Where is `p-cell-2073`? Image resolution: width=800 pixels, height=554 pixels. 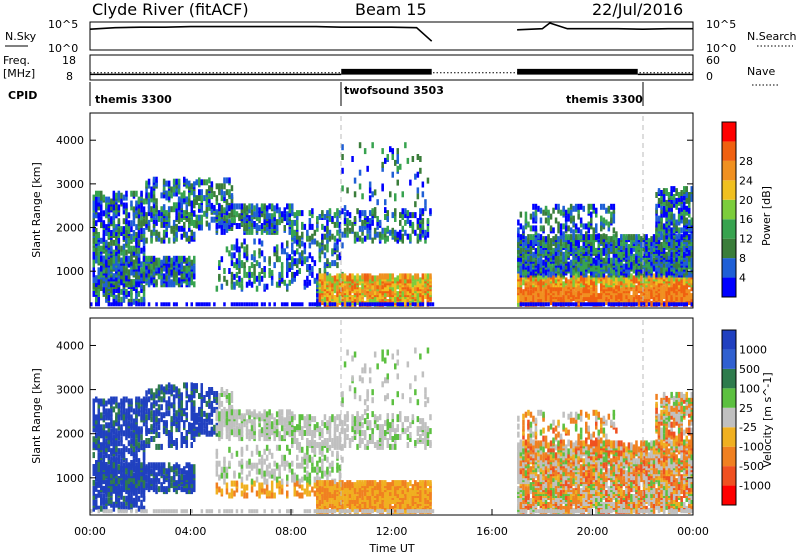 p-cell-2073 is located at coordinates (357, 294).